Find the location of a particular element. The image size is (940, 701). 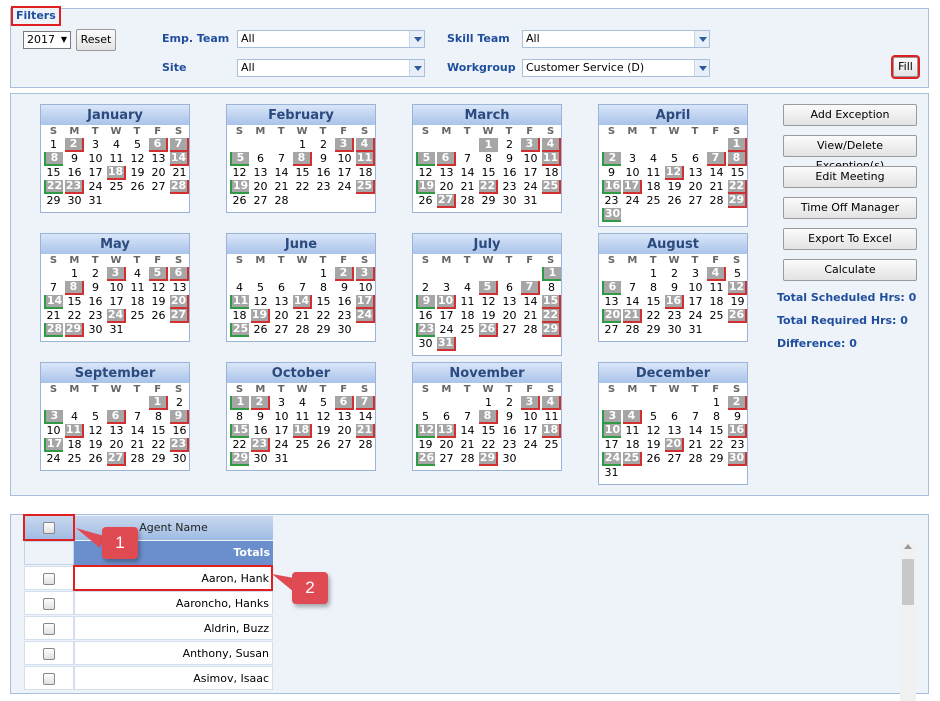

reset-button: Reset is located at coordinates (96, 40).